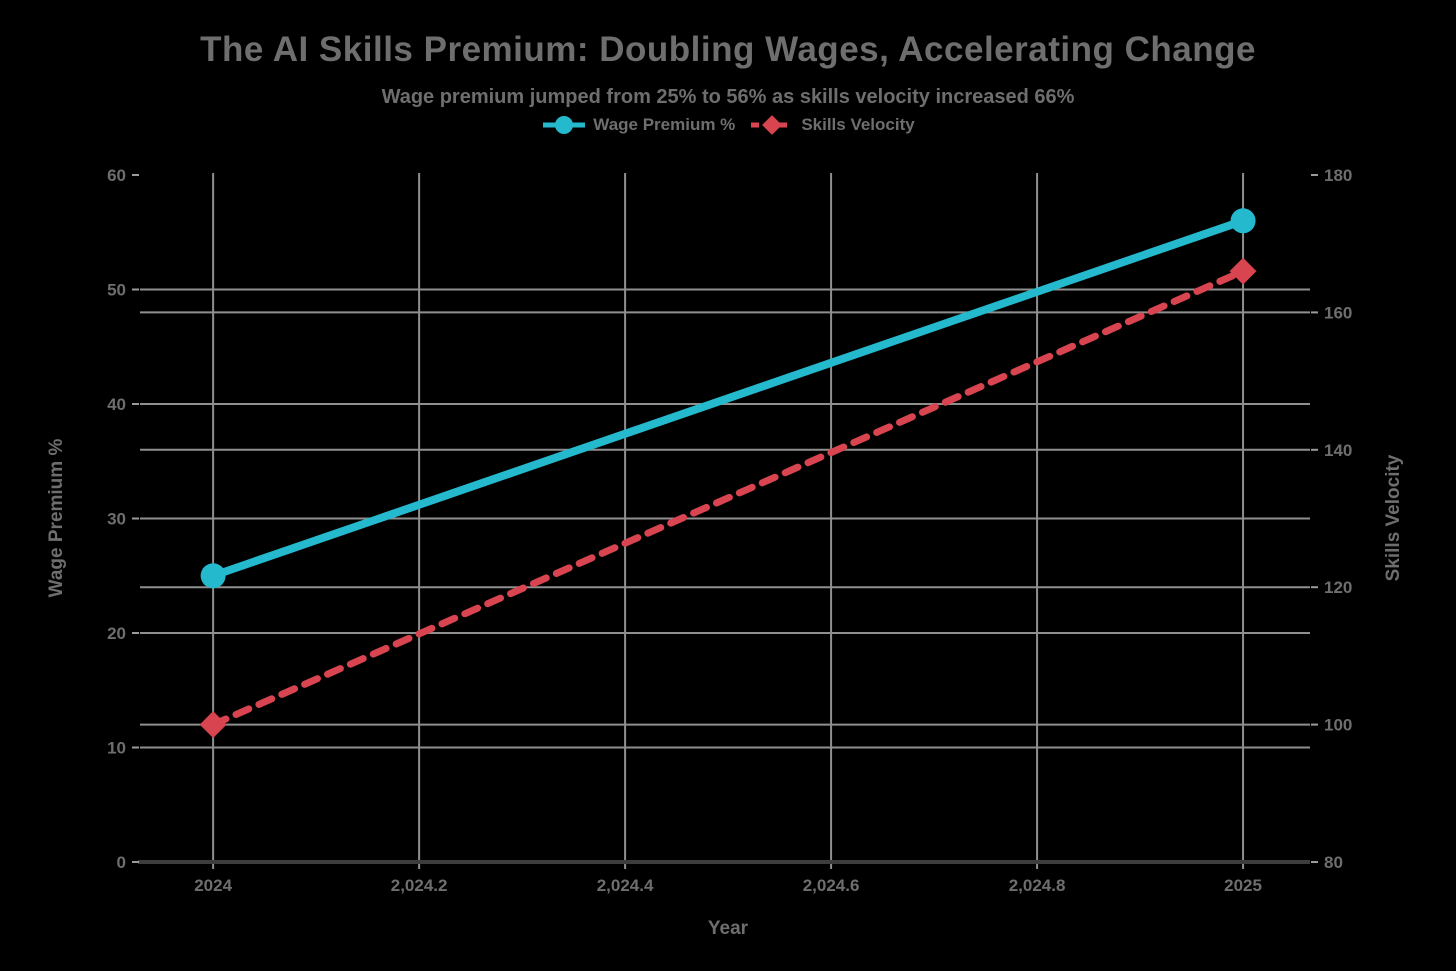 Image resolution: width=1456 pixels, height=971 pixels. I want to click on y-right-tick-label: 80, so click(1333, 862).